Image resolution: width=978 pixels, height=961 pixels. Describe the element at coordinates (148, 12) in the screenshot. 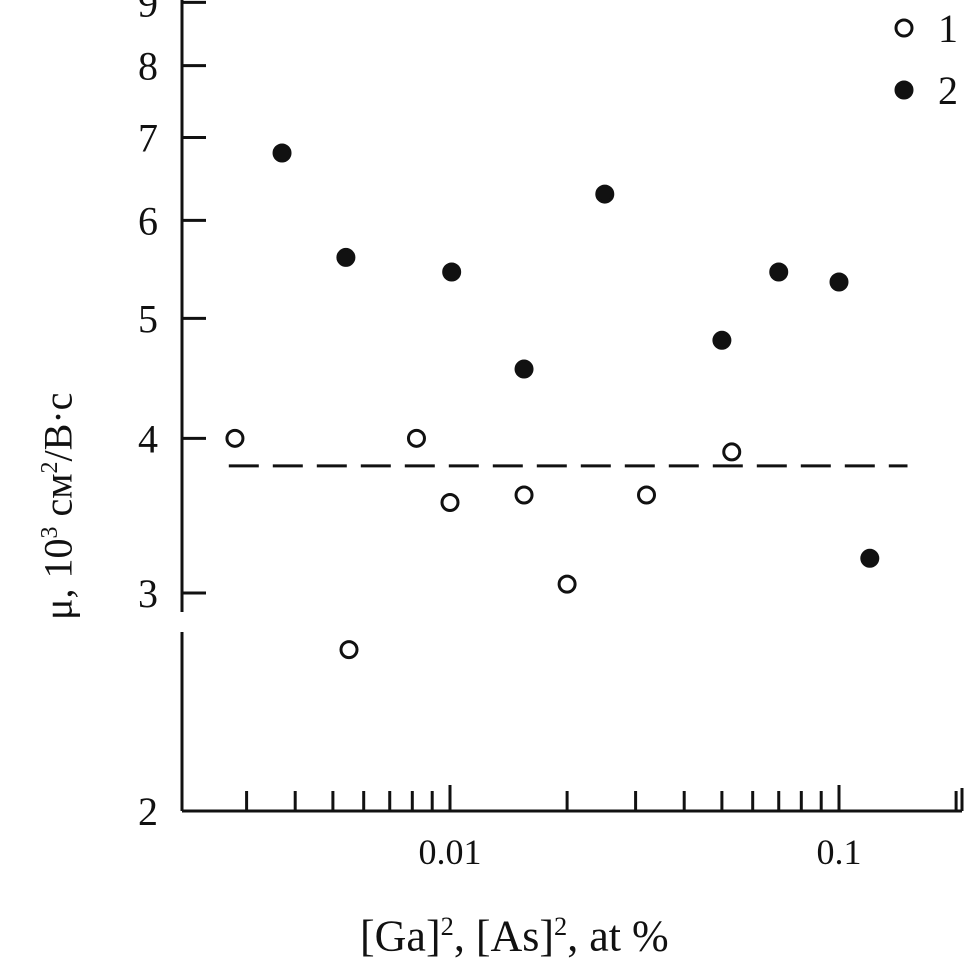

I see `y-tick-label: 9` at that location.